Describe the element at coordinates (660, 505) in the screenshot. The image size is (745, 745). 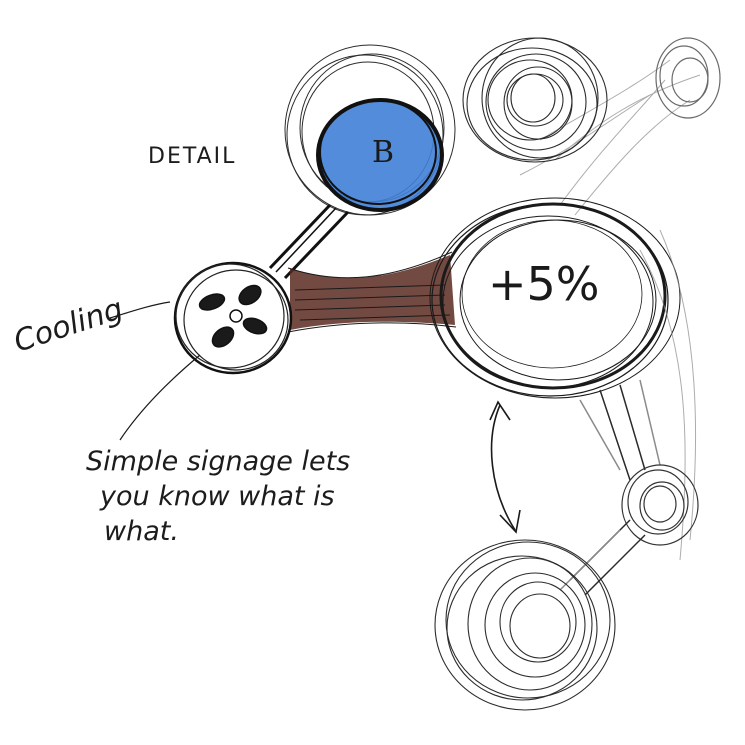
I see `small-node-right` at that location.